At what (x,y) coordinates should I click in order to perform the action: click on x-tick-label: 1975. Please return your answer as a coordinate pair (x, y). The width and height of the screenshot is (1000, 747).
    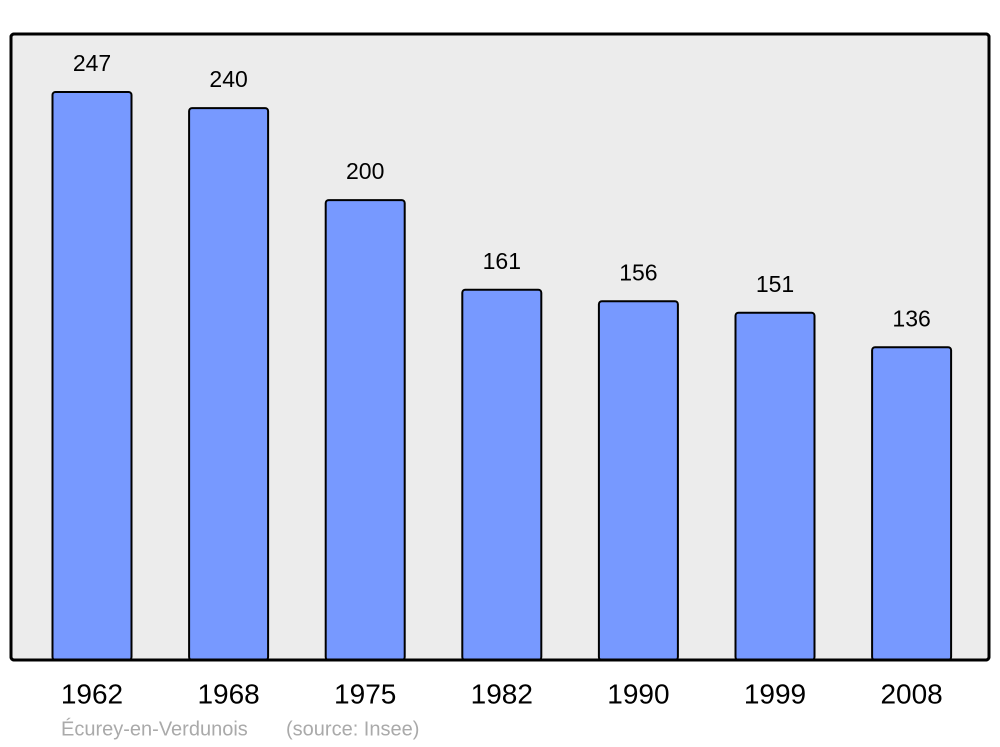
    Looking at the image, I should click on (365, 693).